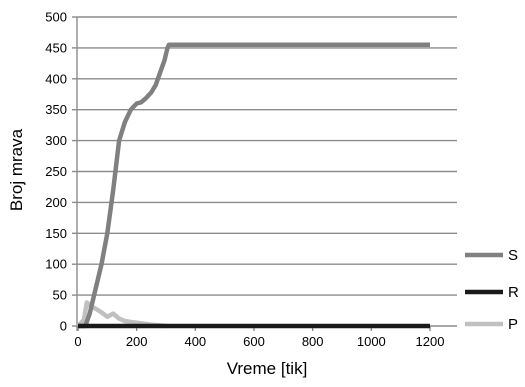 This screenshot has width=525, height=387. I want to click on y-tick-label: 50, so click(60, 295).